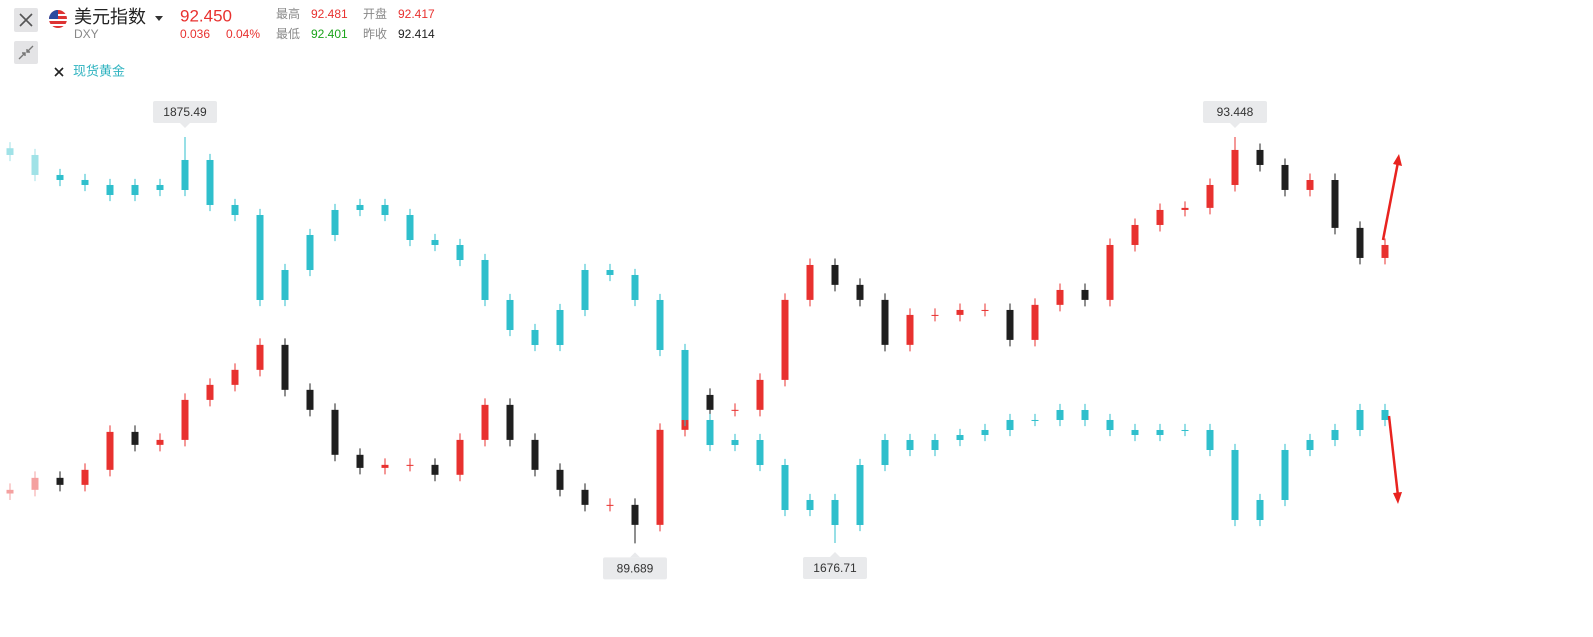 Image resolution: width=1593 pixels, height=637 pixels. I want to click on shrink-button, so click(26, 52).